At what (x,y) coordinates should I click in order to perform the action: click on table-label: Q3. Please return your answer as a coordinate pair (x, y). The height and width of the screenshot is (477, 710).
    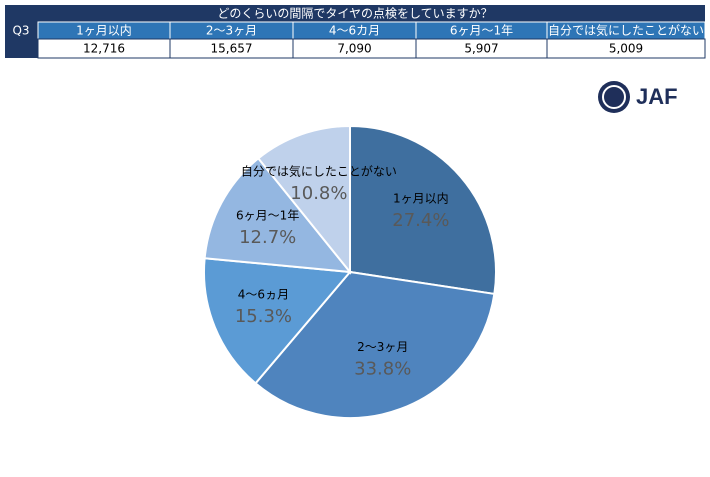
    Looking at the image, I should click on (20, 31).